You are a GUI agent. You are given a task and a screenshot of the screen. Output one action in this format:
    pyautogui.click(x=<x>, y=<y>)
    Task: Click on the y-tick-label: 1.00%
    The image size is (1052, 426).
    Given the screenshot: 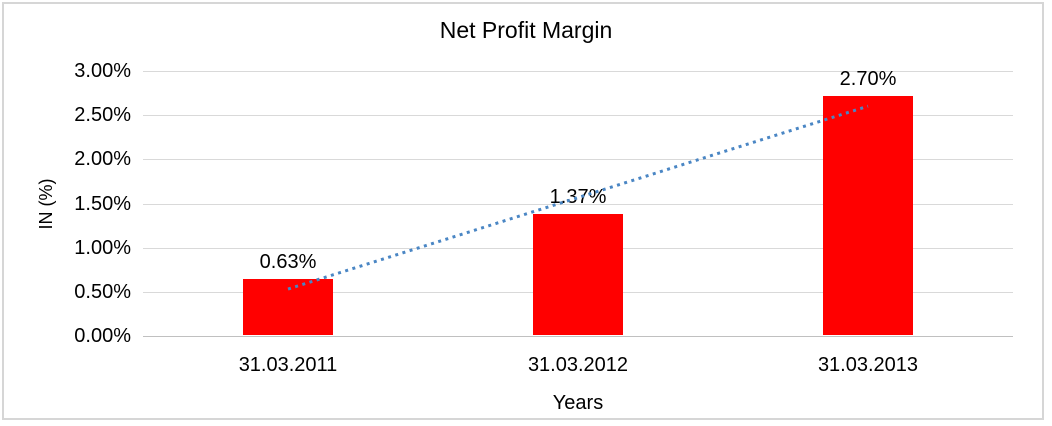 What is the action you would take?
    pyautogui.click(x=102, y=248)
    